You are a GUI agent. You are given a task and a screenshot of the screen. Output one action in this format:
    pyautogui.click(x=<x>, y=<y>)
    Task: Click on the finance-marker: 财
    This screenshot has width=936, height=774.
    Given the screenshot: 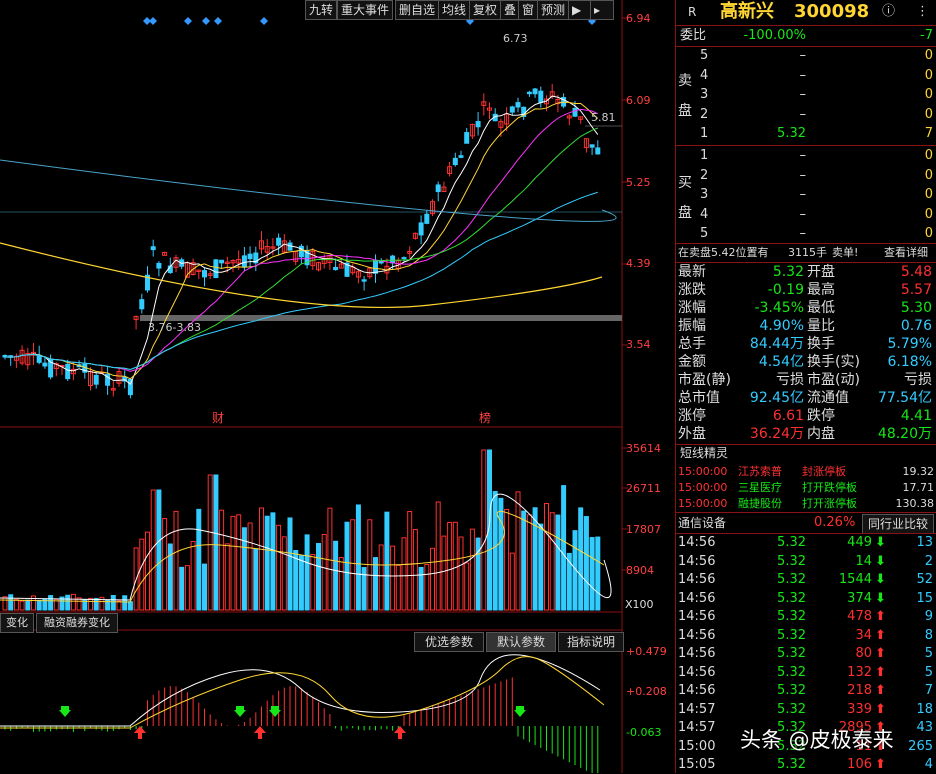 What is the action you would take?
    pyautogui.click(x=218, y=418)
    